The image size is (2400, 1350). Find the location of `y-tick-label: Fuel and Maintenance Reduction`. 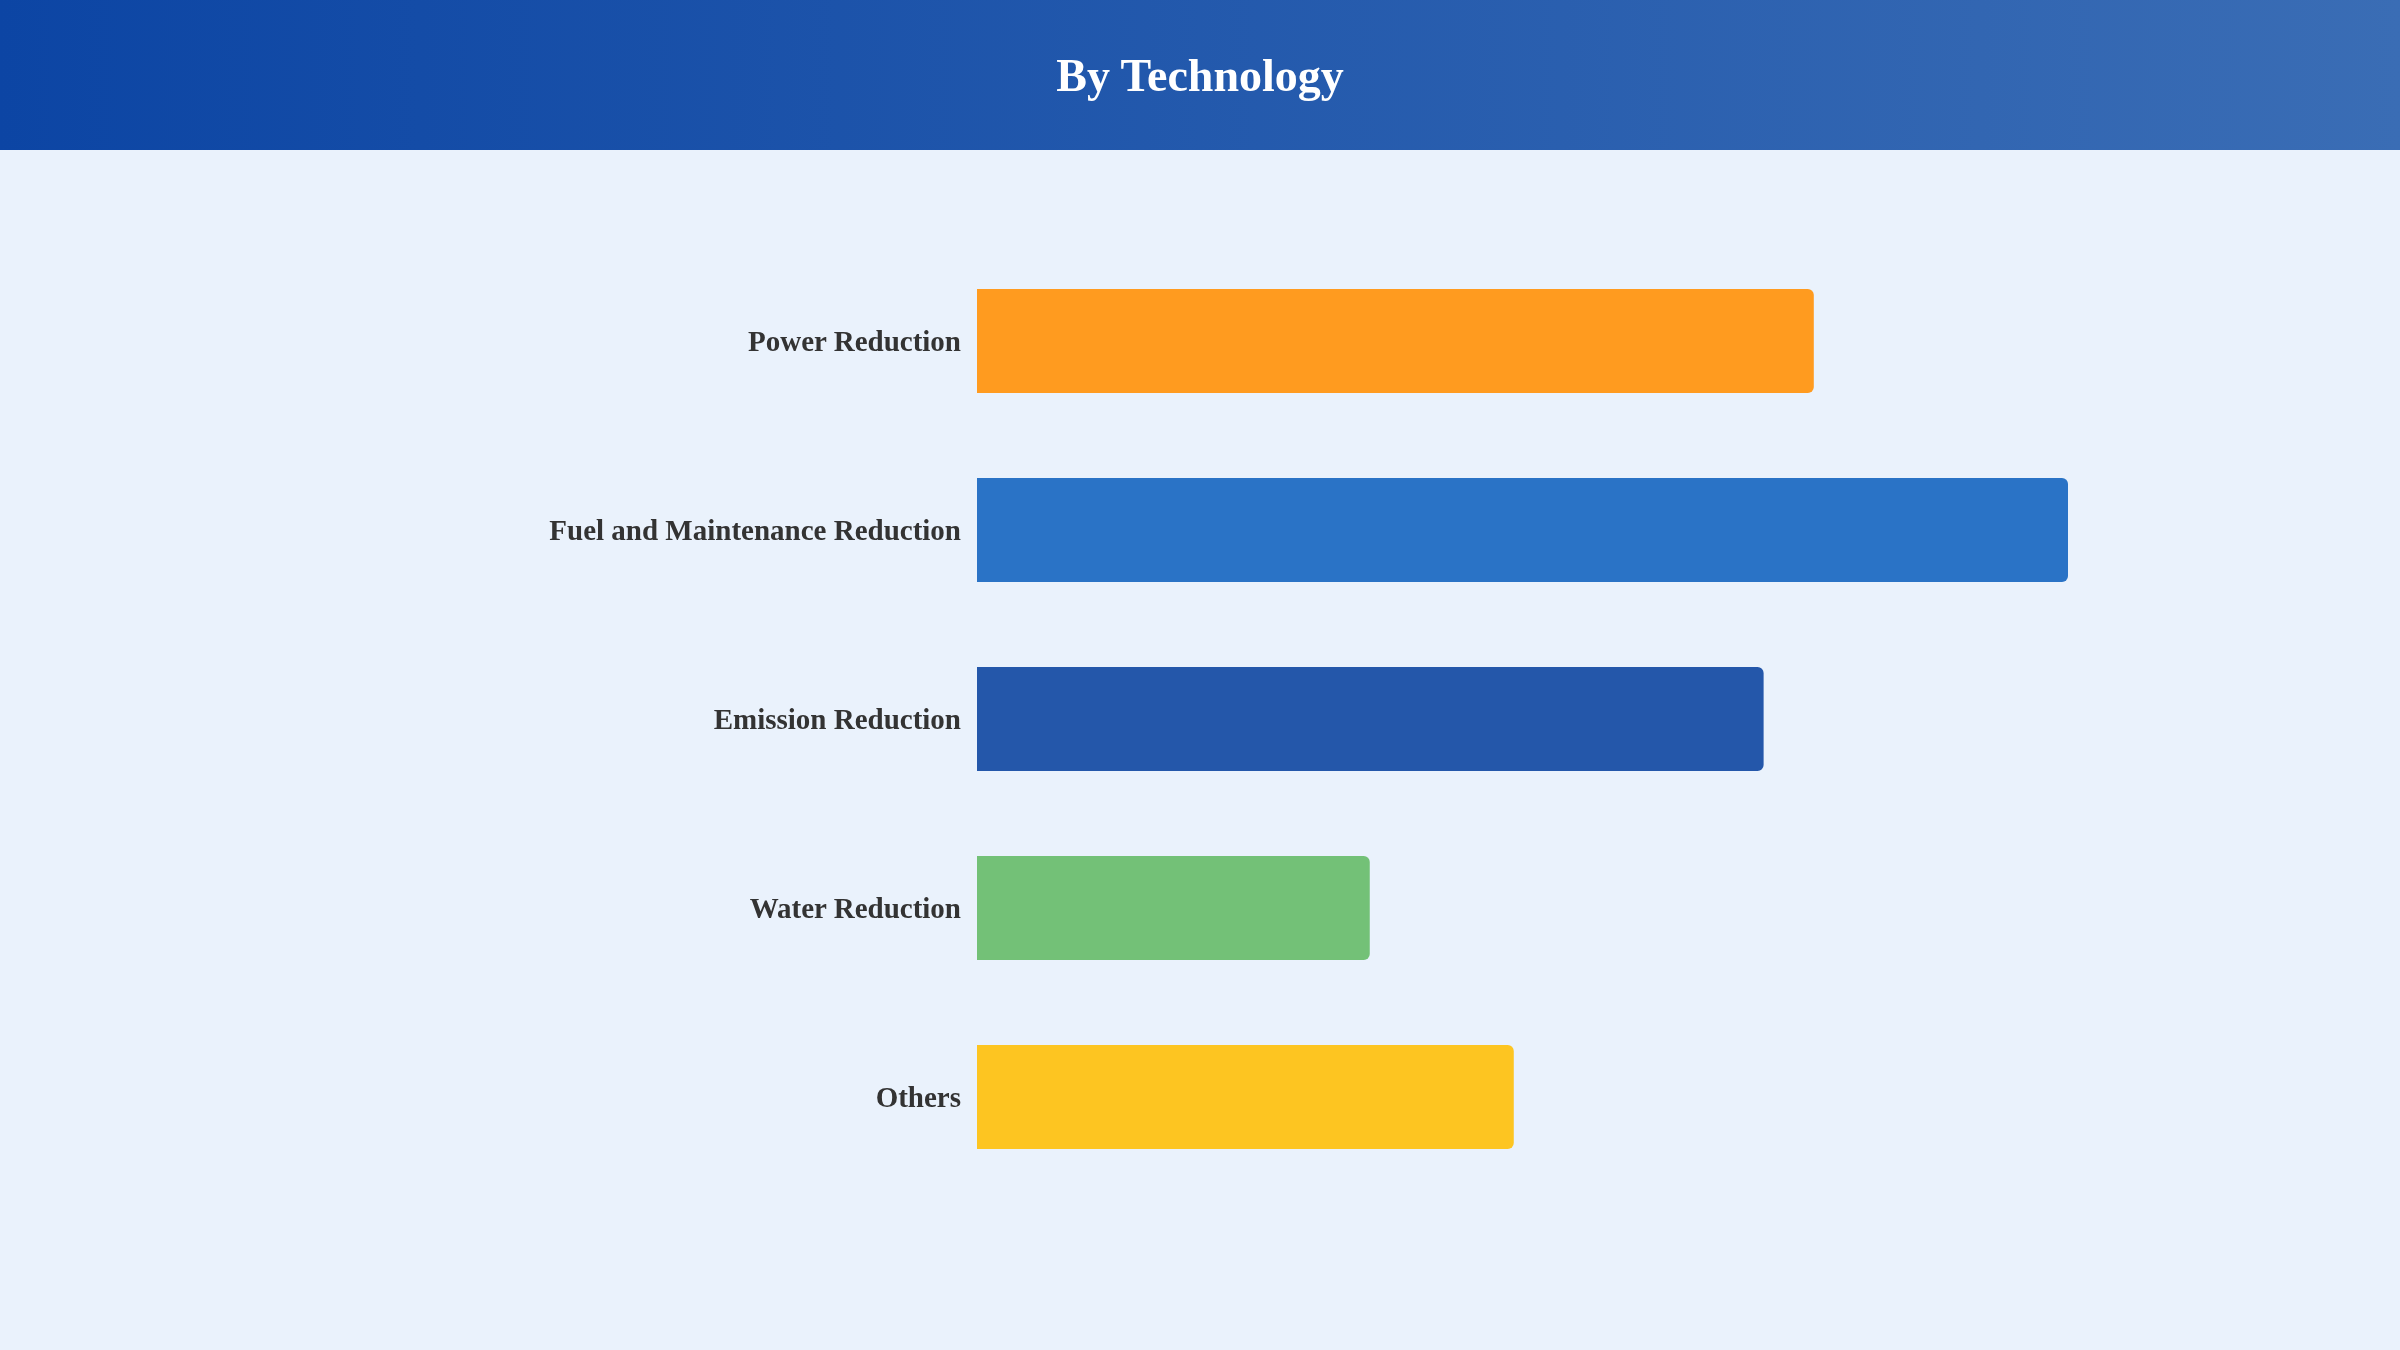

y-tick-label: Fuel and Maintenance Reduction is located at coordinates (755, 529).